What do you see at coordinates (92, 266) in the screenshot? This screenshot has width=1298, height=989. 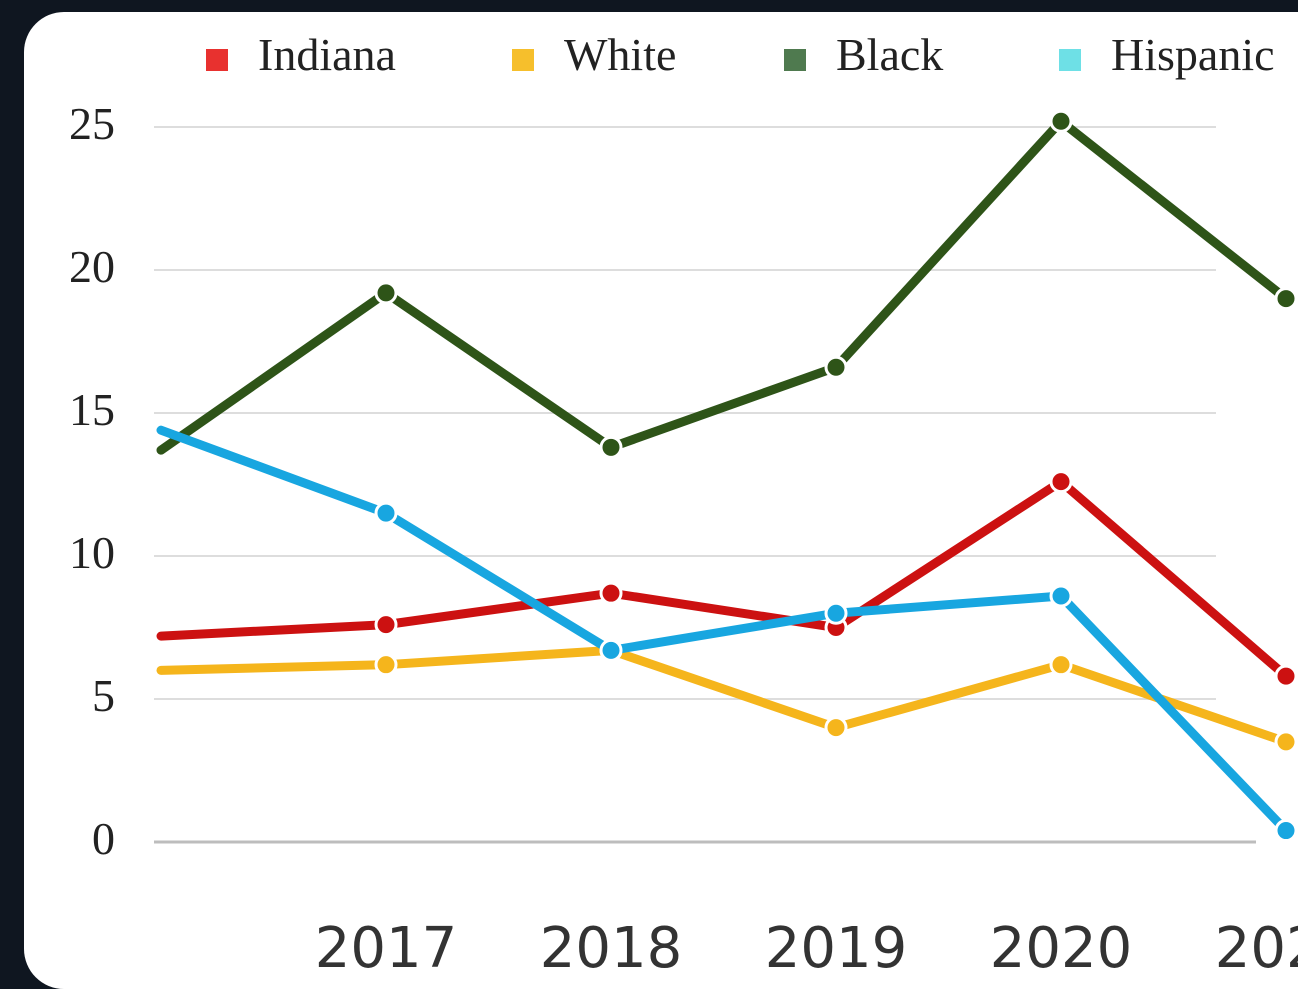 I see `y-tick-label: 20` at bounding box center [92, 266].